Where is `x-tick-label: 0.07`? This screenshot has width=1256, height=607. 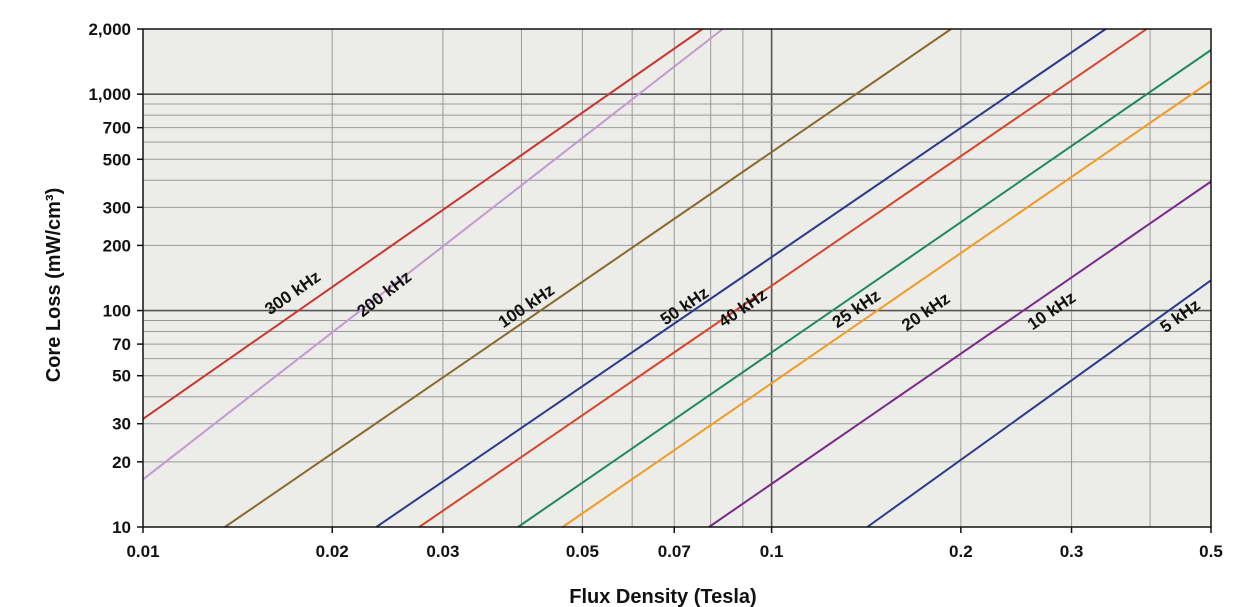 x-tick-label: 0.07 is located at coordinates (674, 551).